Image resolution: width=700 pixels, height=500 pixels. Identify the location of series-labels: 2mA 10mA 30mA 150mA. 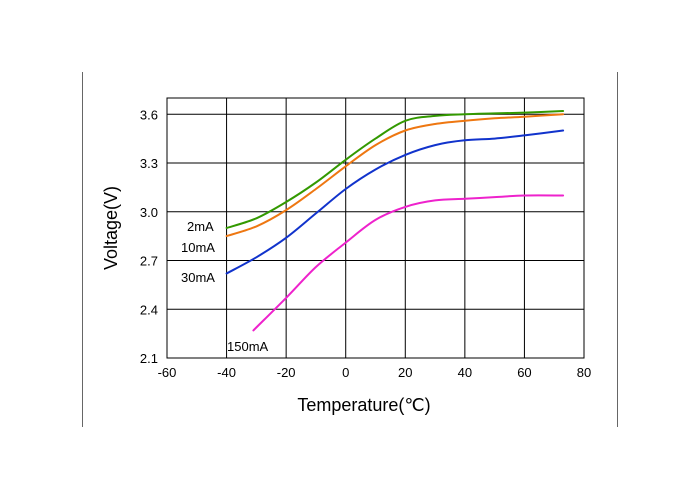
(225, 286).